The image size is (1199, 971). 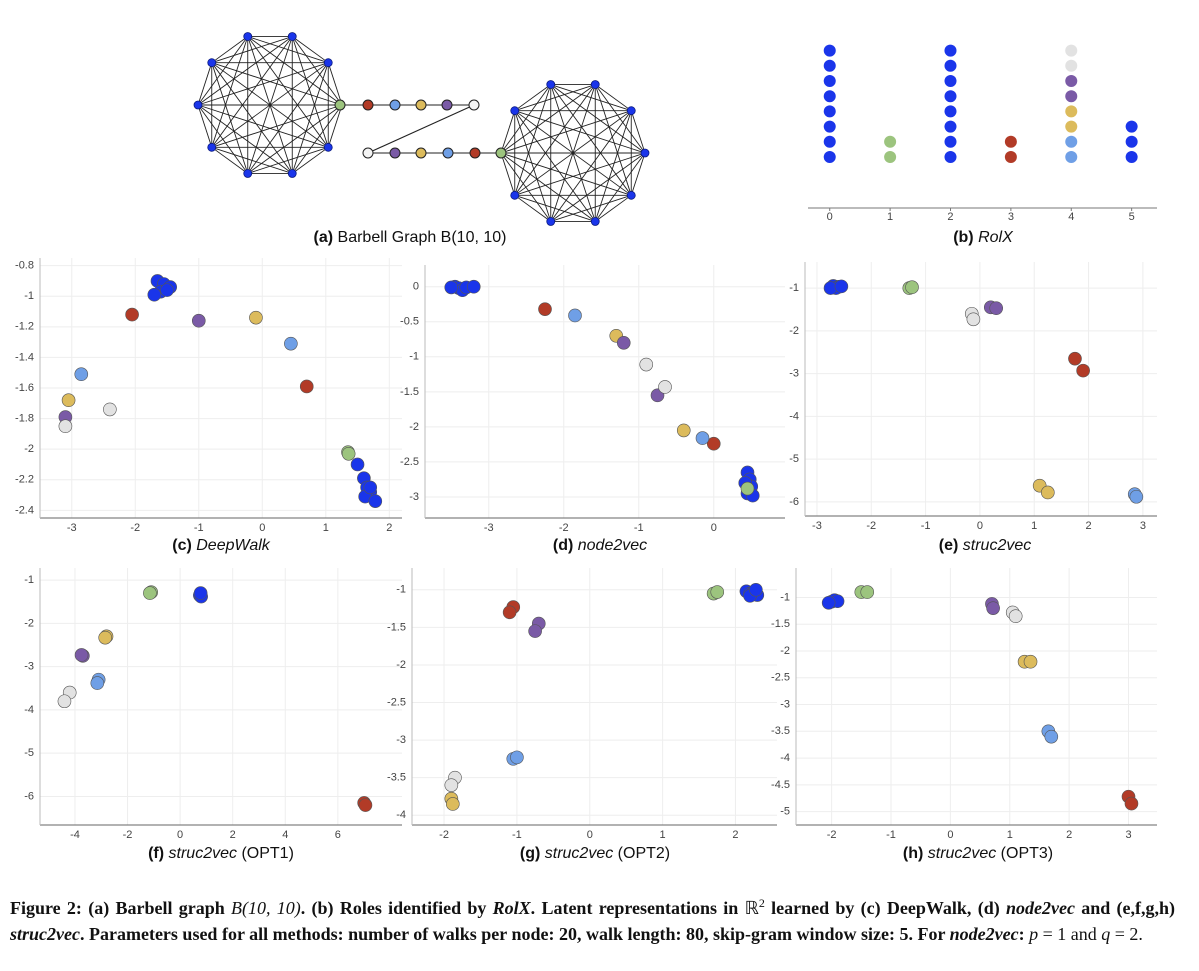 I want to click on y-tick-label: 0, so click(x=416, y=287).